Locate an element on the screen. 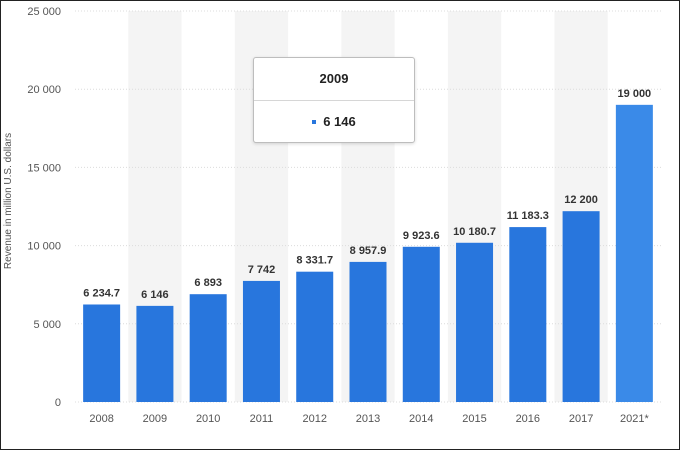  data-label: 8 957.9 is located at coordinates (368, 251).